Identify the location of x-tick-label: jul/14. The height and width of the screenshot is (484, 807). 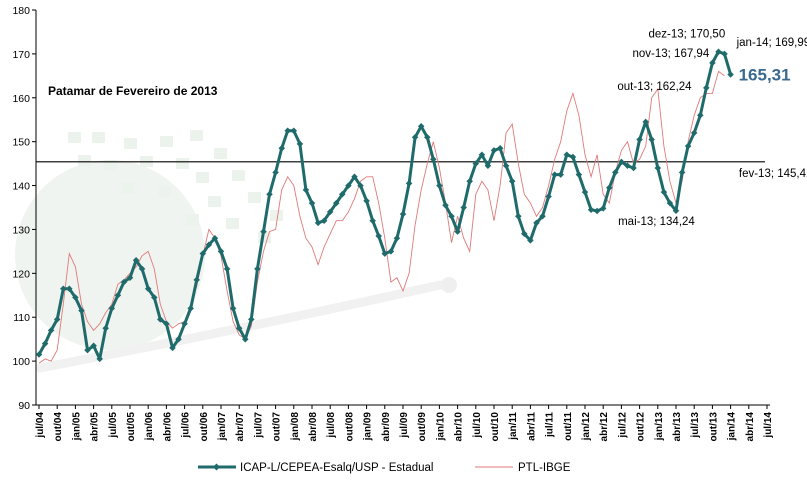
(768, 425).